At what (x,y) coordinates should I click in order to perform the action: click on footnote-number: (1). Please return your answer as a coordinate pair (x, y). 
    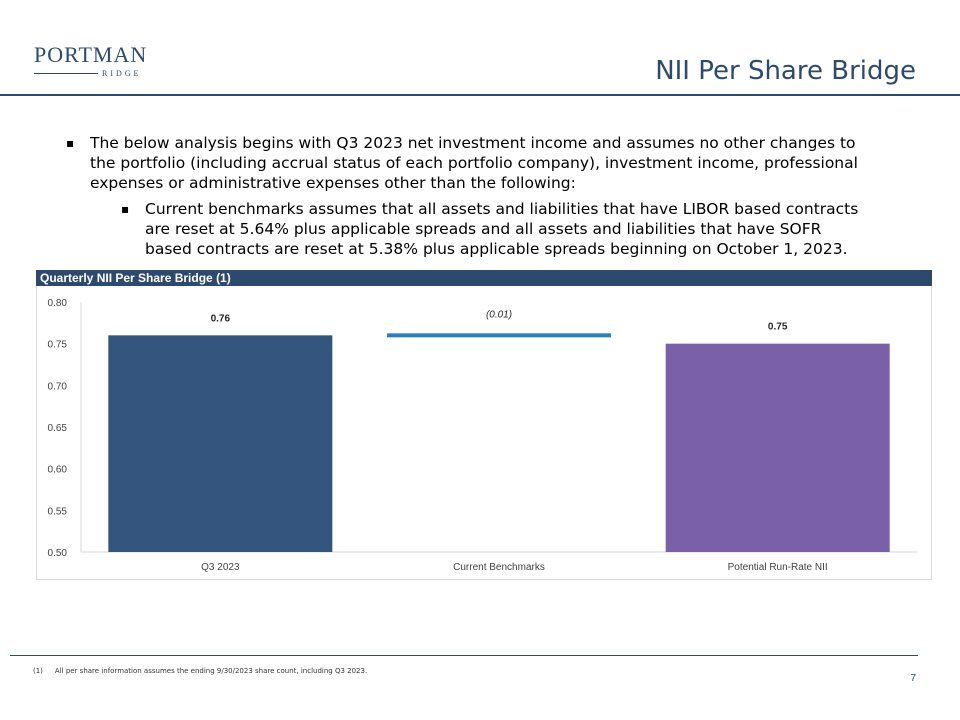
    Looking at the image, I should click on (38, 671).